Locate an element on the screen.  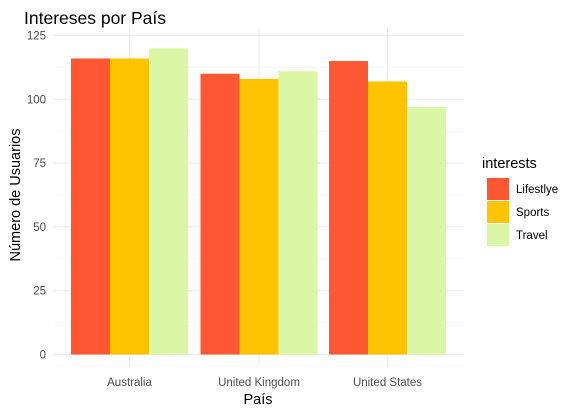
y-tick-label: 50 is located at coordinates (39, 228).